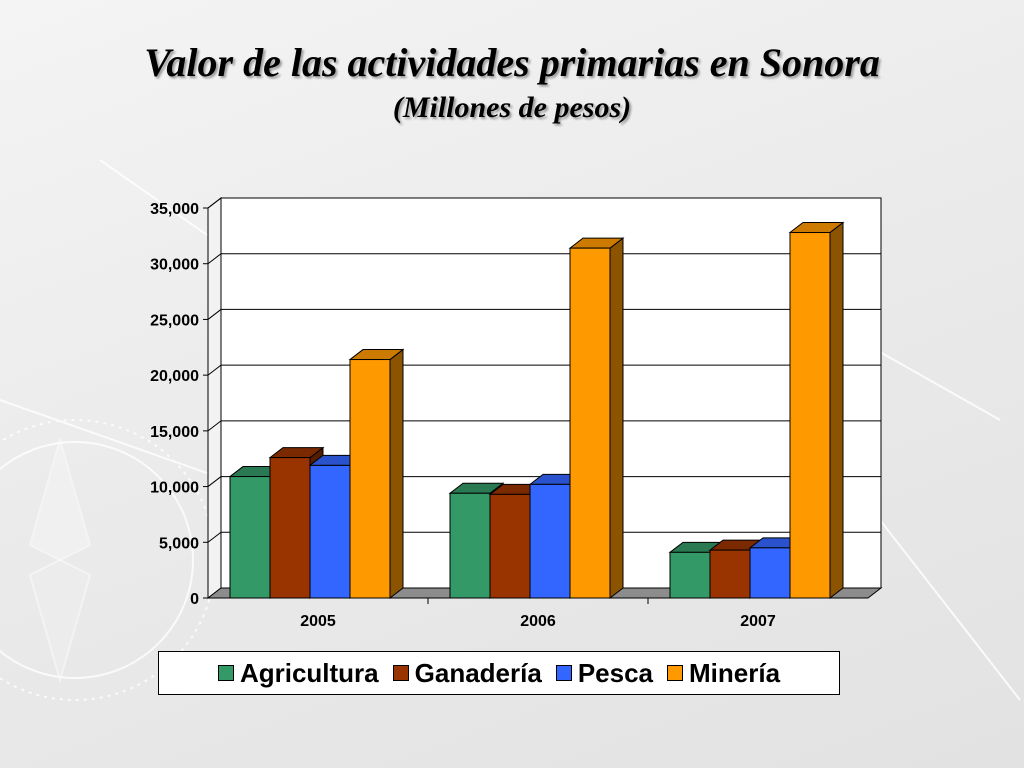 Image resolution: width=1024 pixels, height=768 pixels. I want to click on legend-item-mineria: Minería, so click(723, 673).